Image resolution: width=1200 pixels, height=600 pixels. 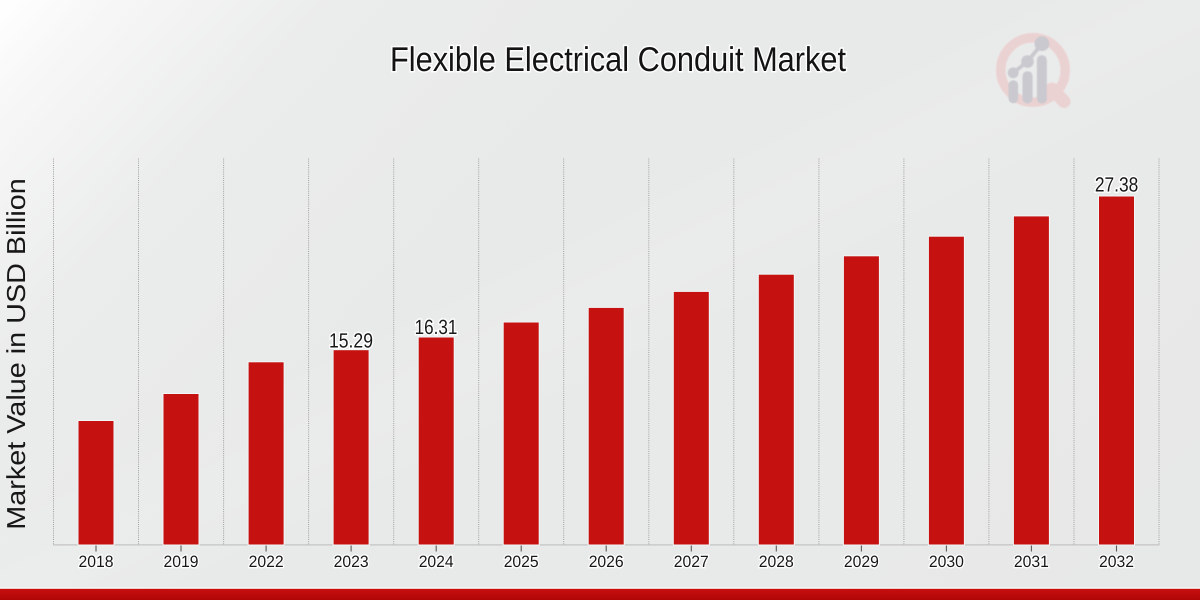 I want to click on svg-text: 15.29, so click(x=351, y=340).